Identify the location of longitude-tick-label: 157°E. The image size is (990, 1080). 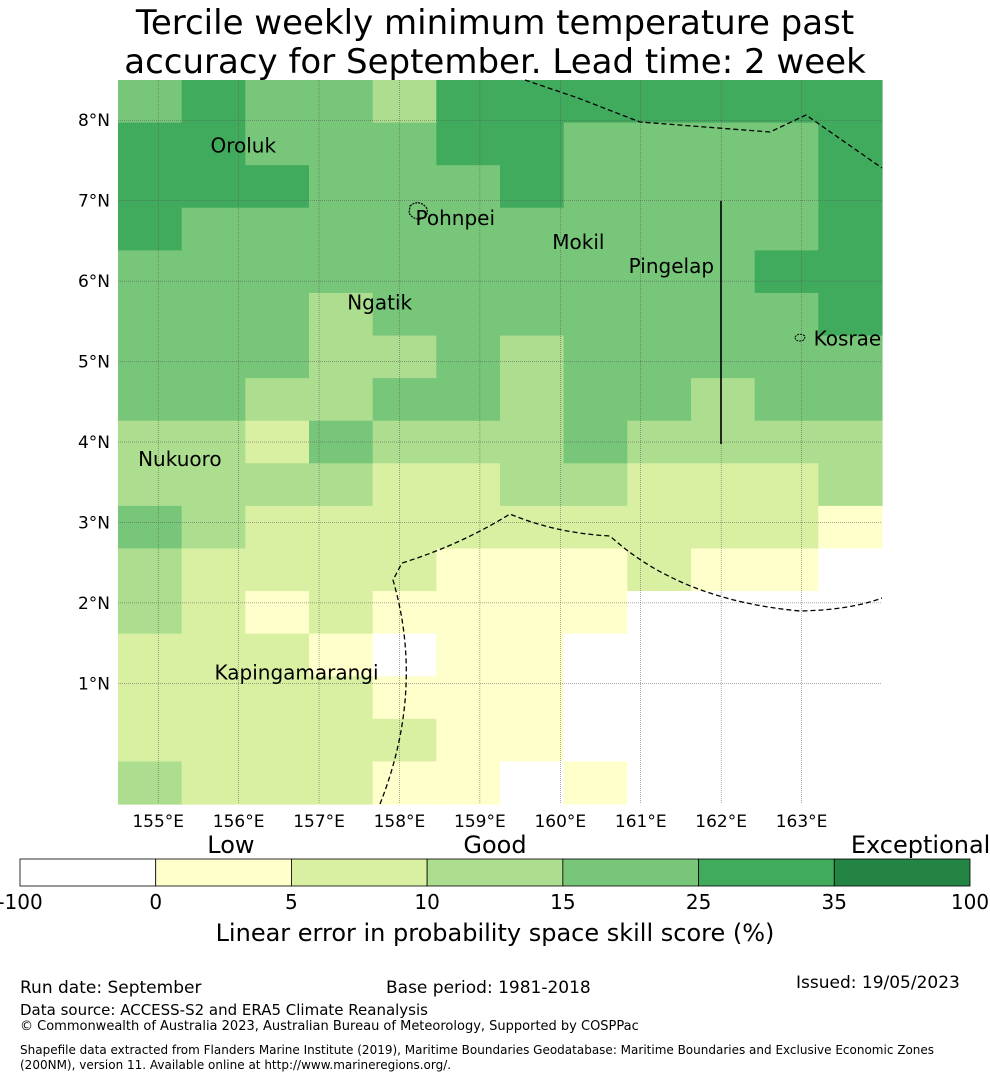
(319, 822).